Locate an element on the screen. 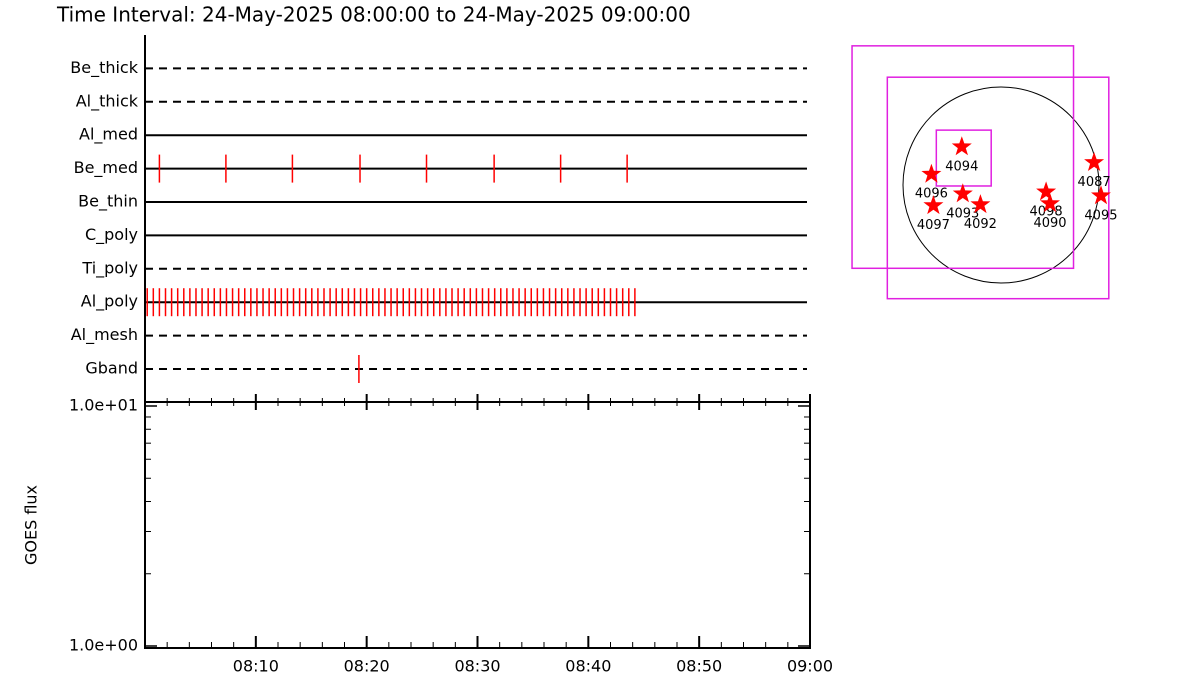 Image resolution: width=1200 pixels, height=700 pixels. row-label: Al_med is located at coordinates (108, 135).